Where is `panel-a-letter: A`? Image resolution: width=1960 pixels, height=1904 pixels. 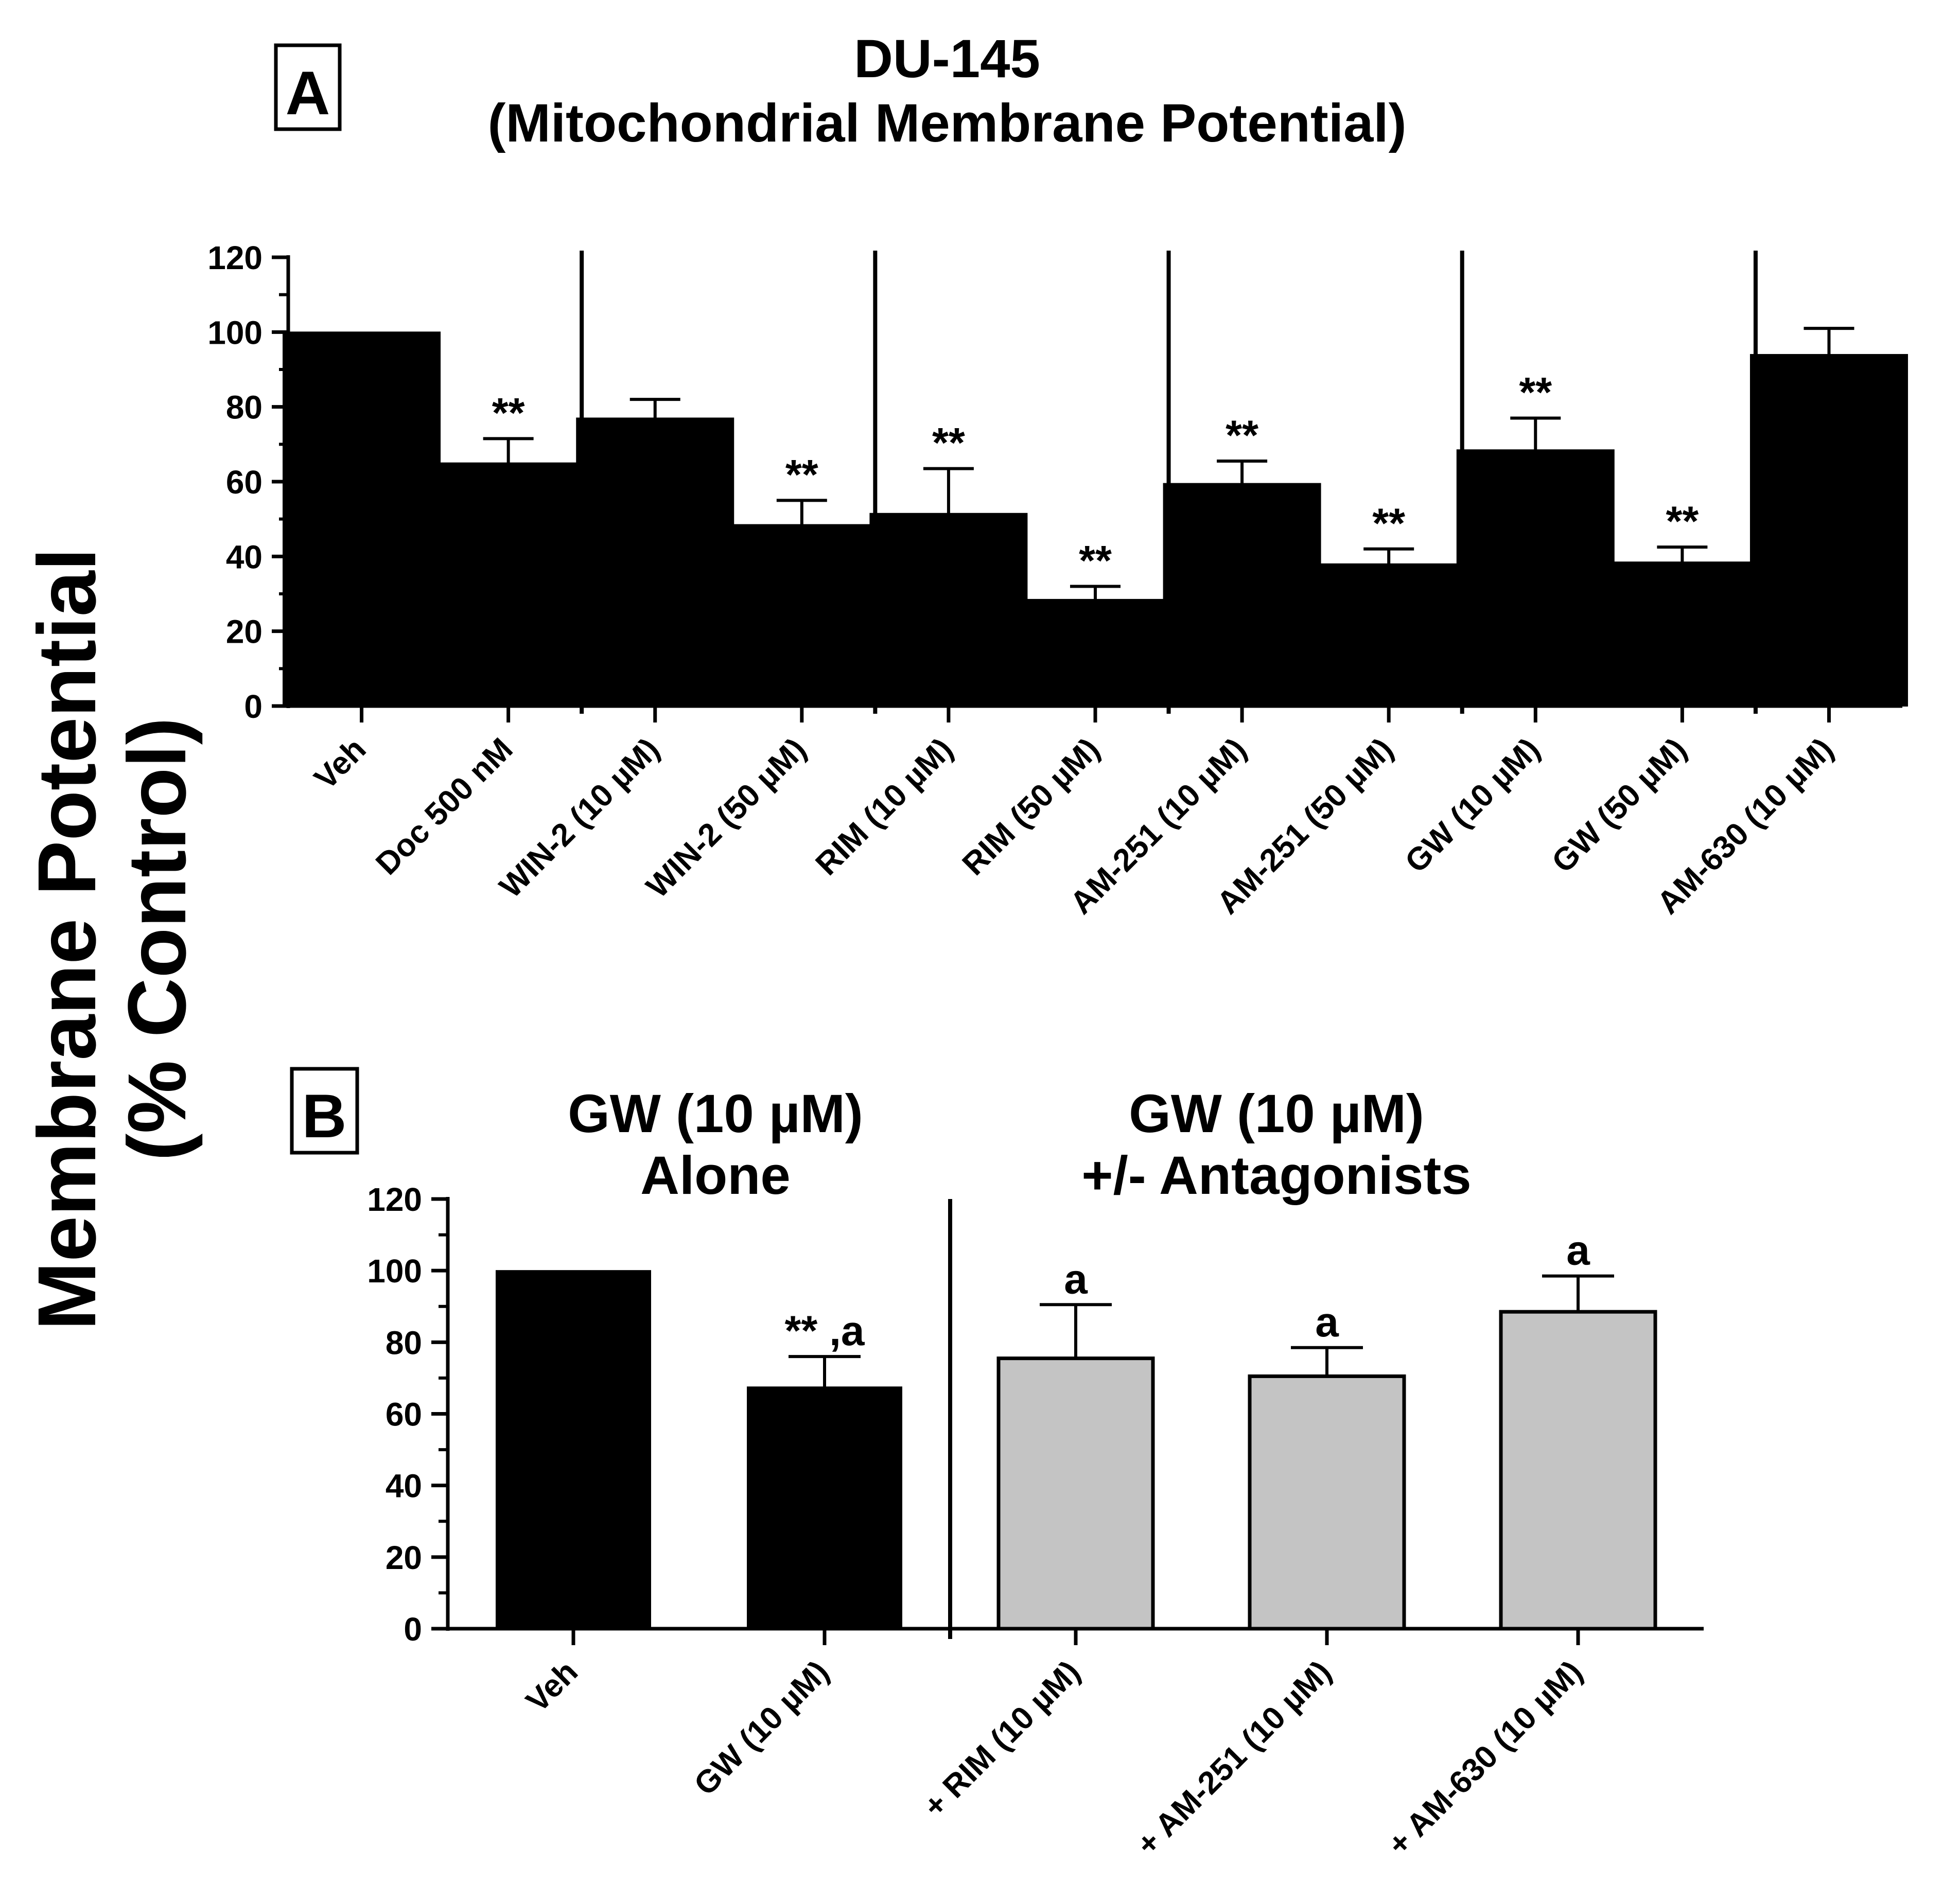
panel-a-letter: A is located at coordinates (308, 93).